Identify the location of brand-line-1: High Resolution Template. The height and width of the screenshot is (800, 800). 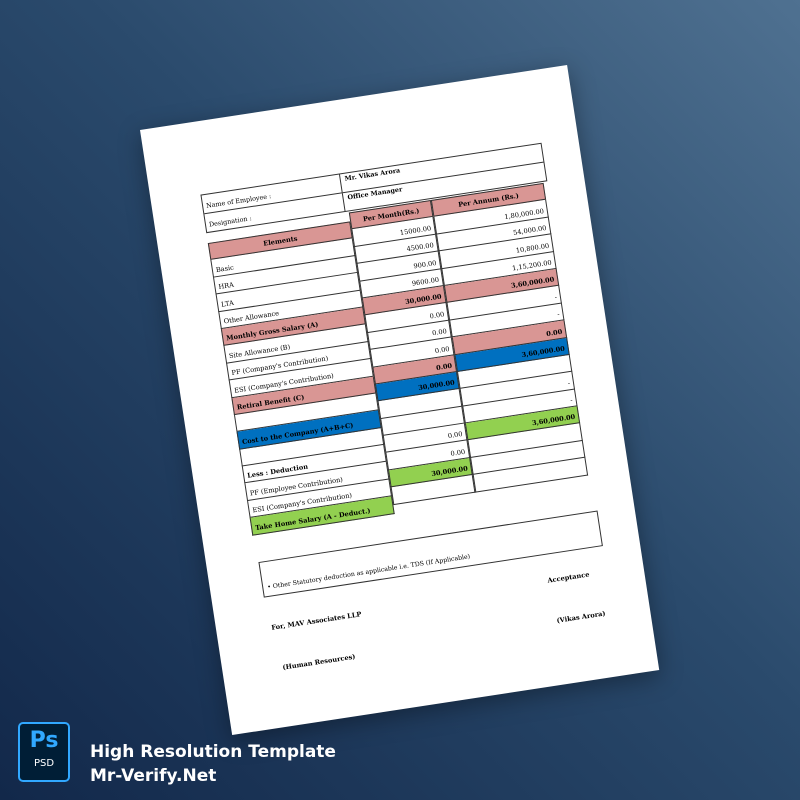
(213, 752).